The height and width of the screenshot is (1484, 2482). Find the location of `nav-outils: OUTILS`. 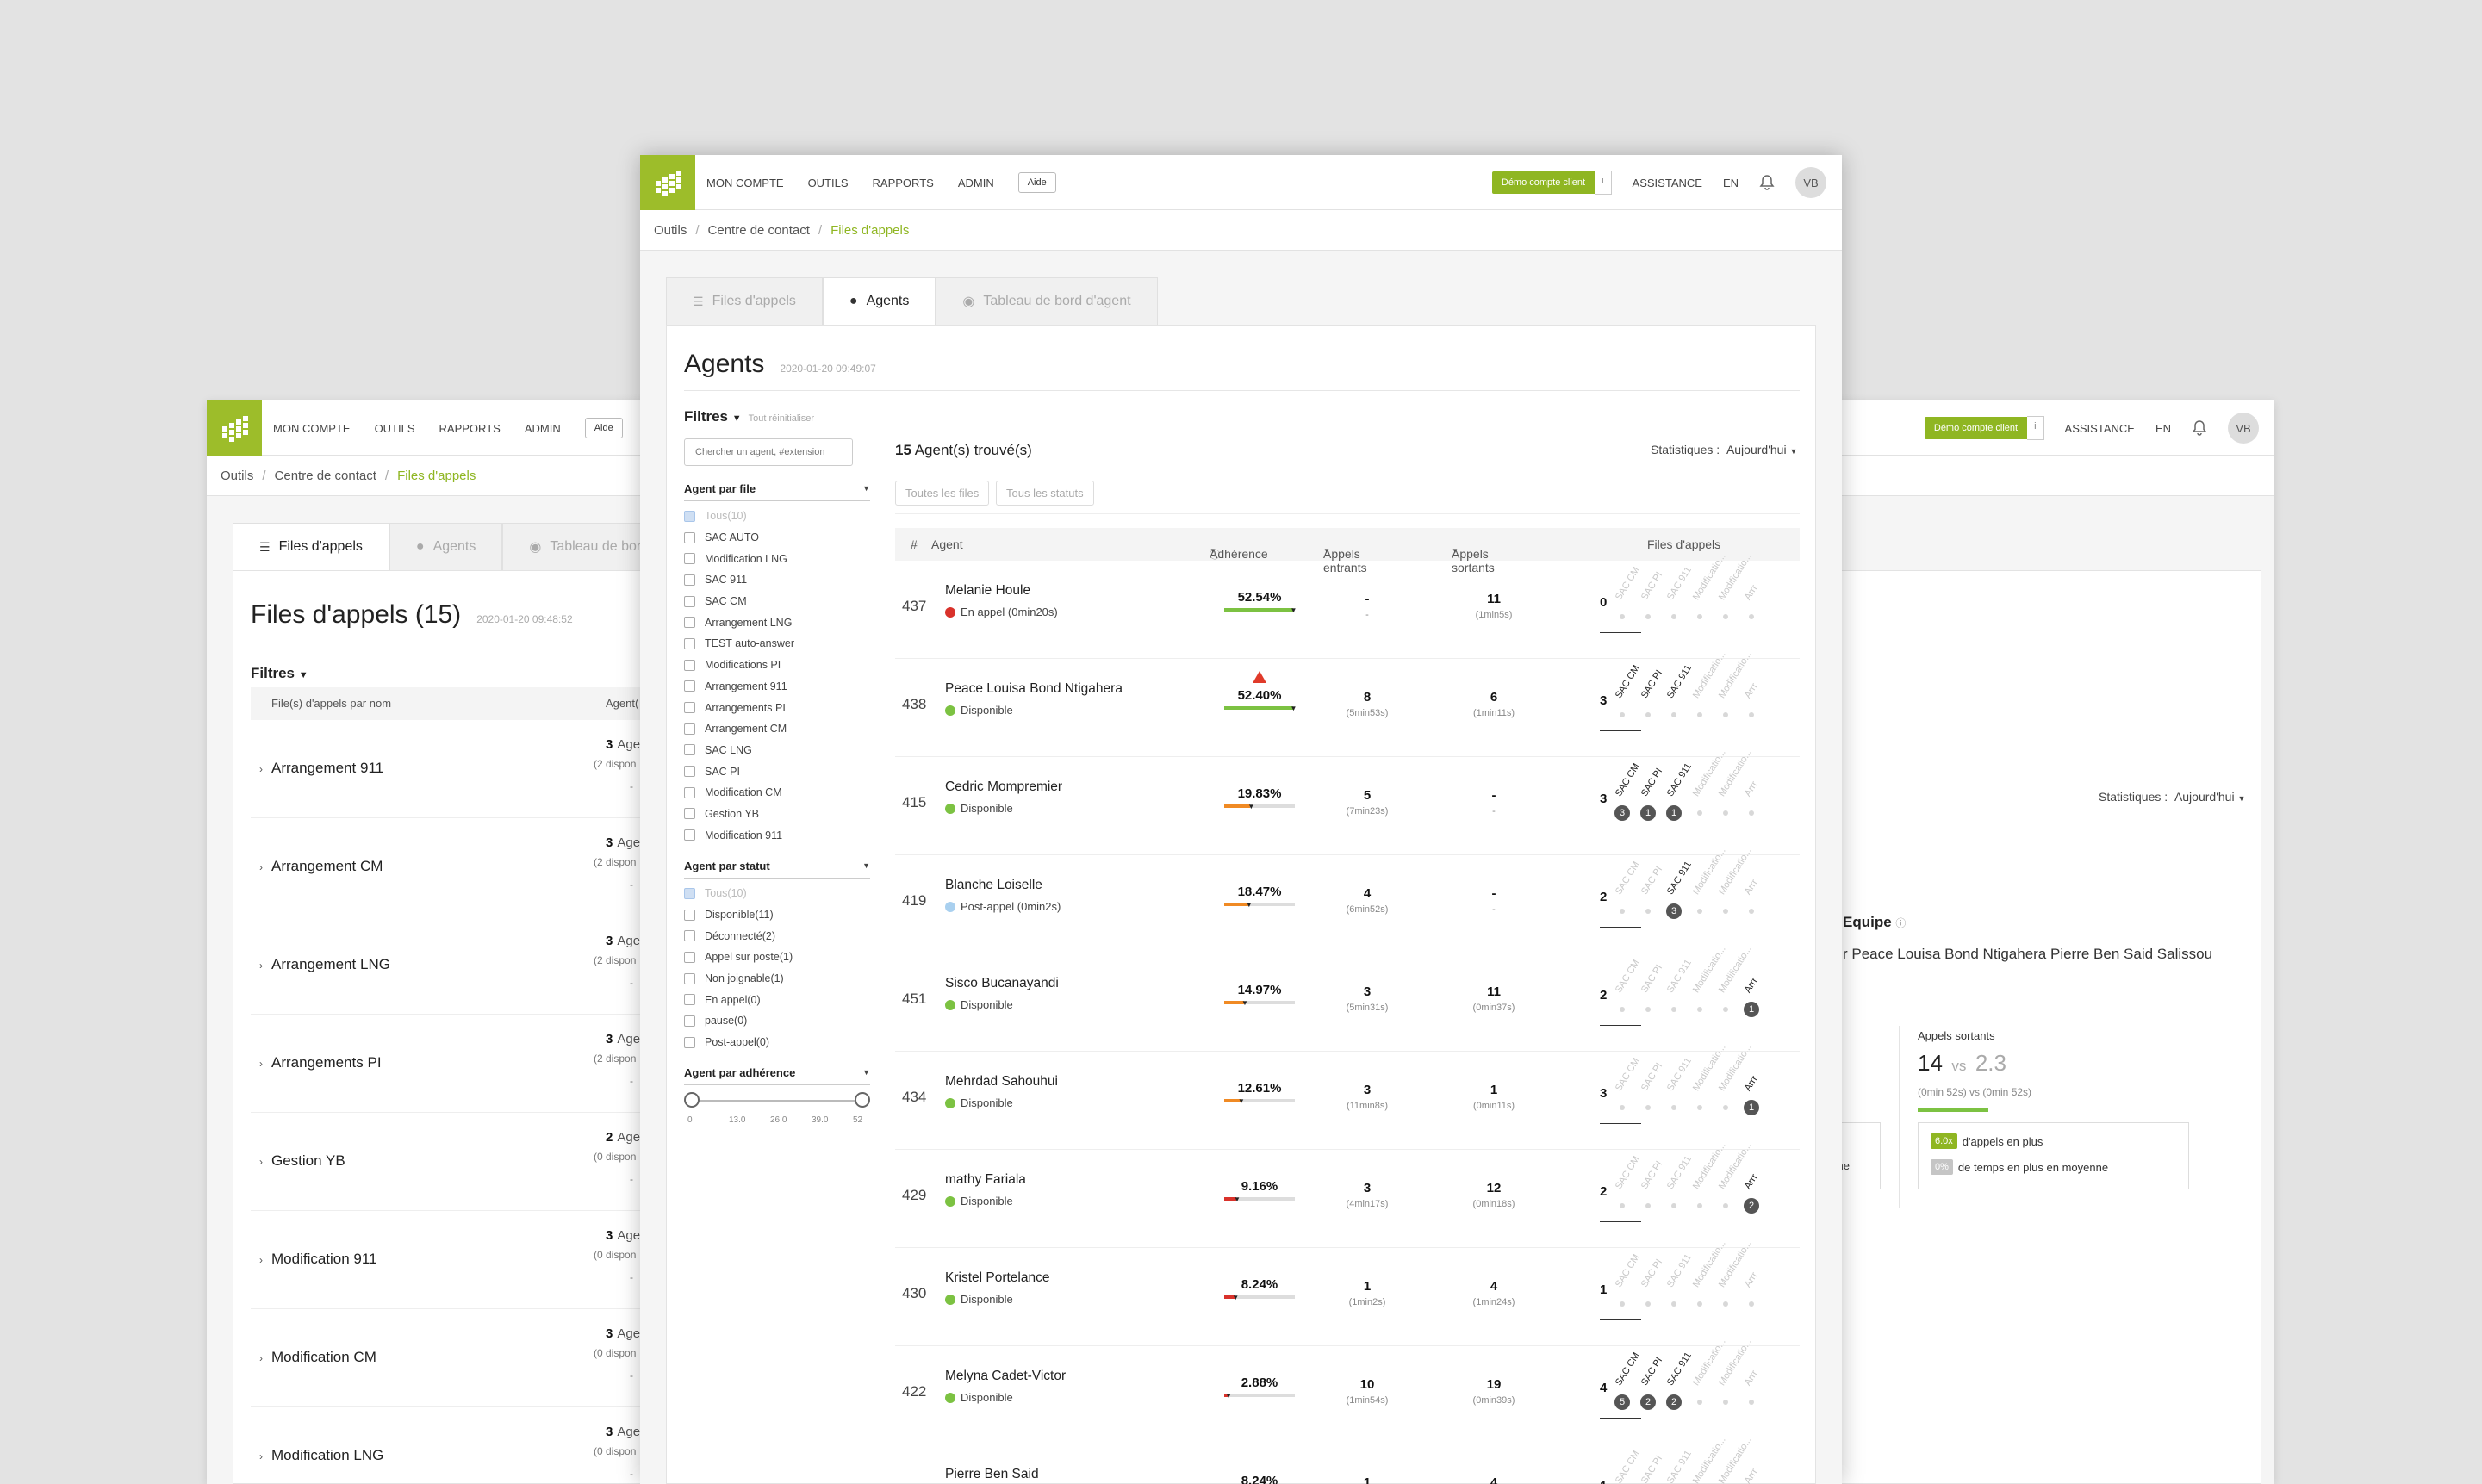

nav-outils: OUTILS is located at coordinates (828, 182).